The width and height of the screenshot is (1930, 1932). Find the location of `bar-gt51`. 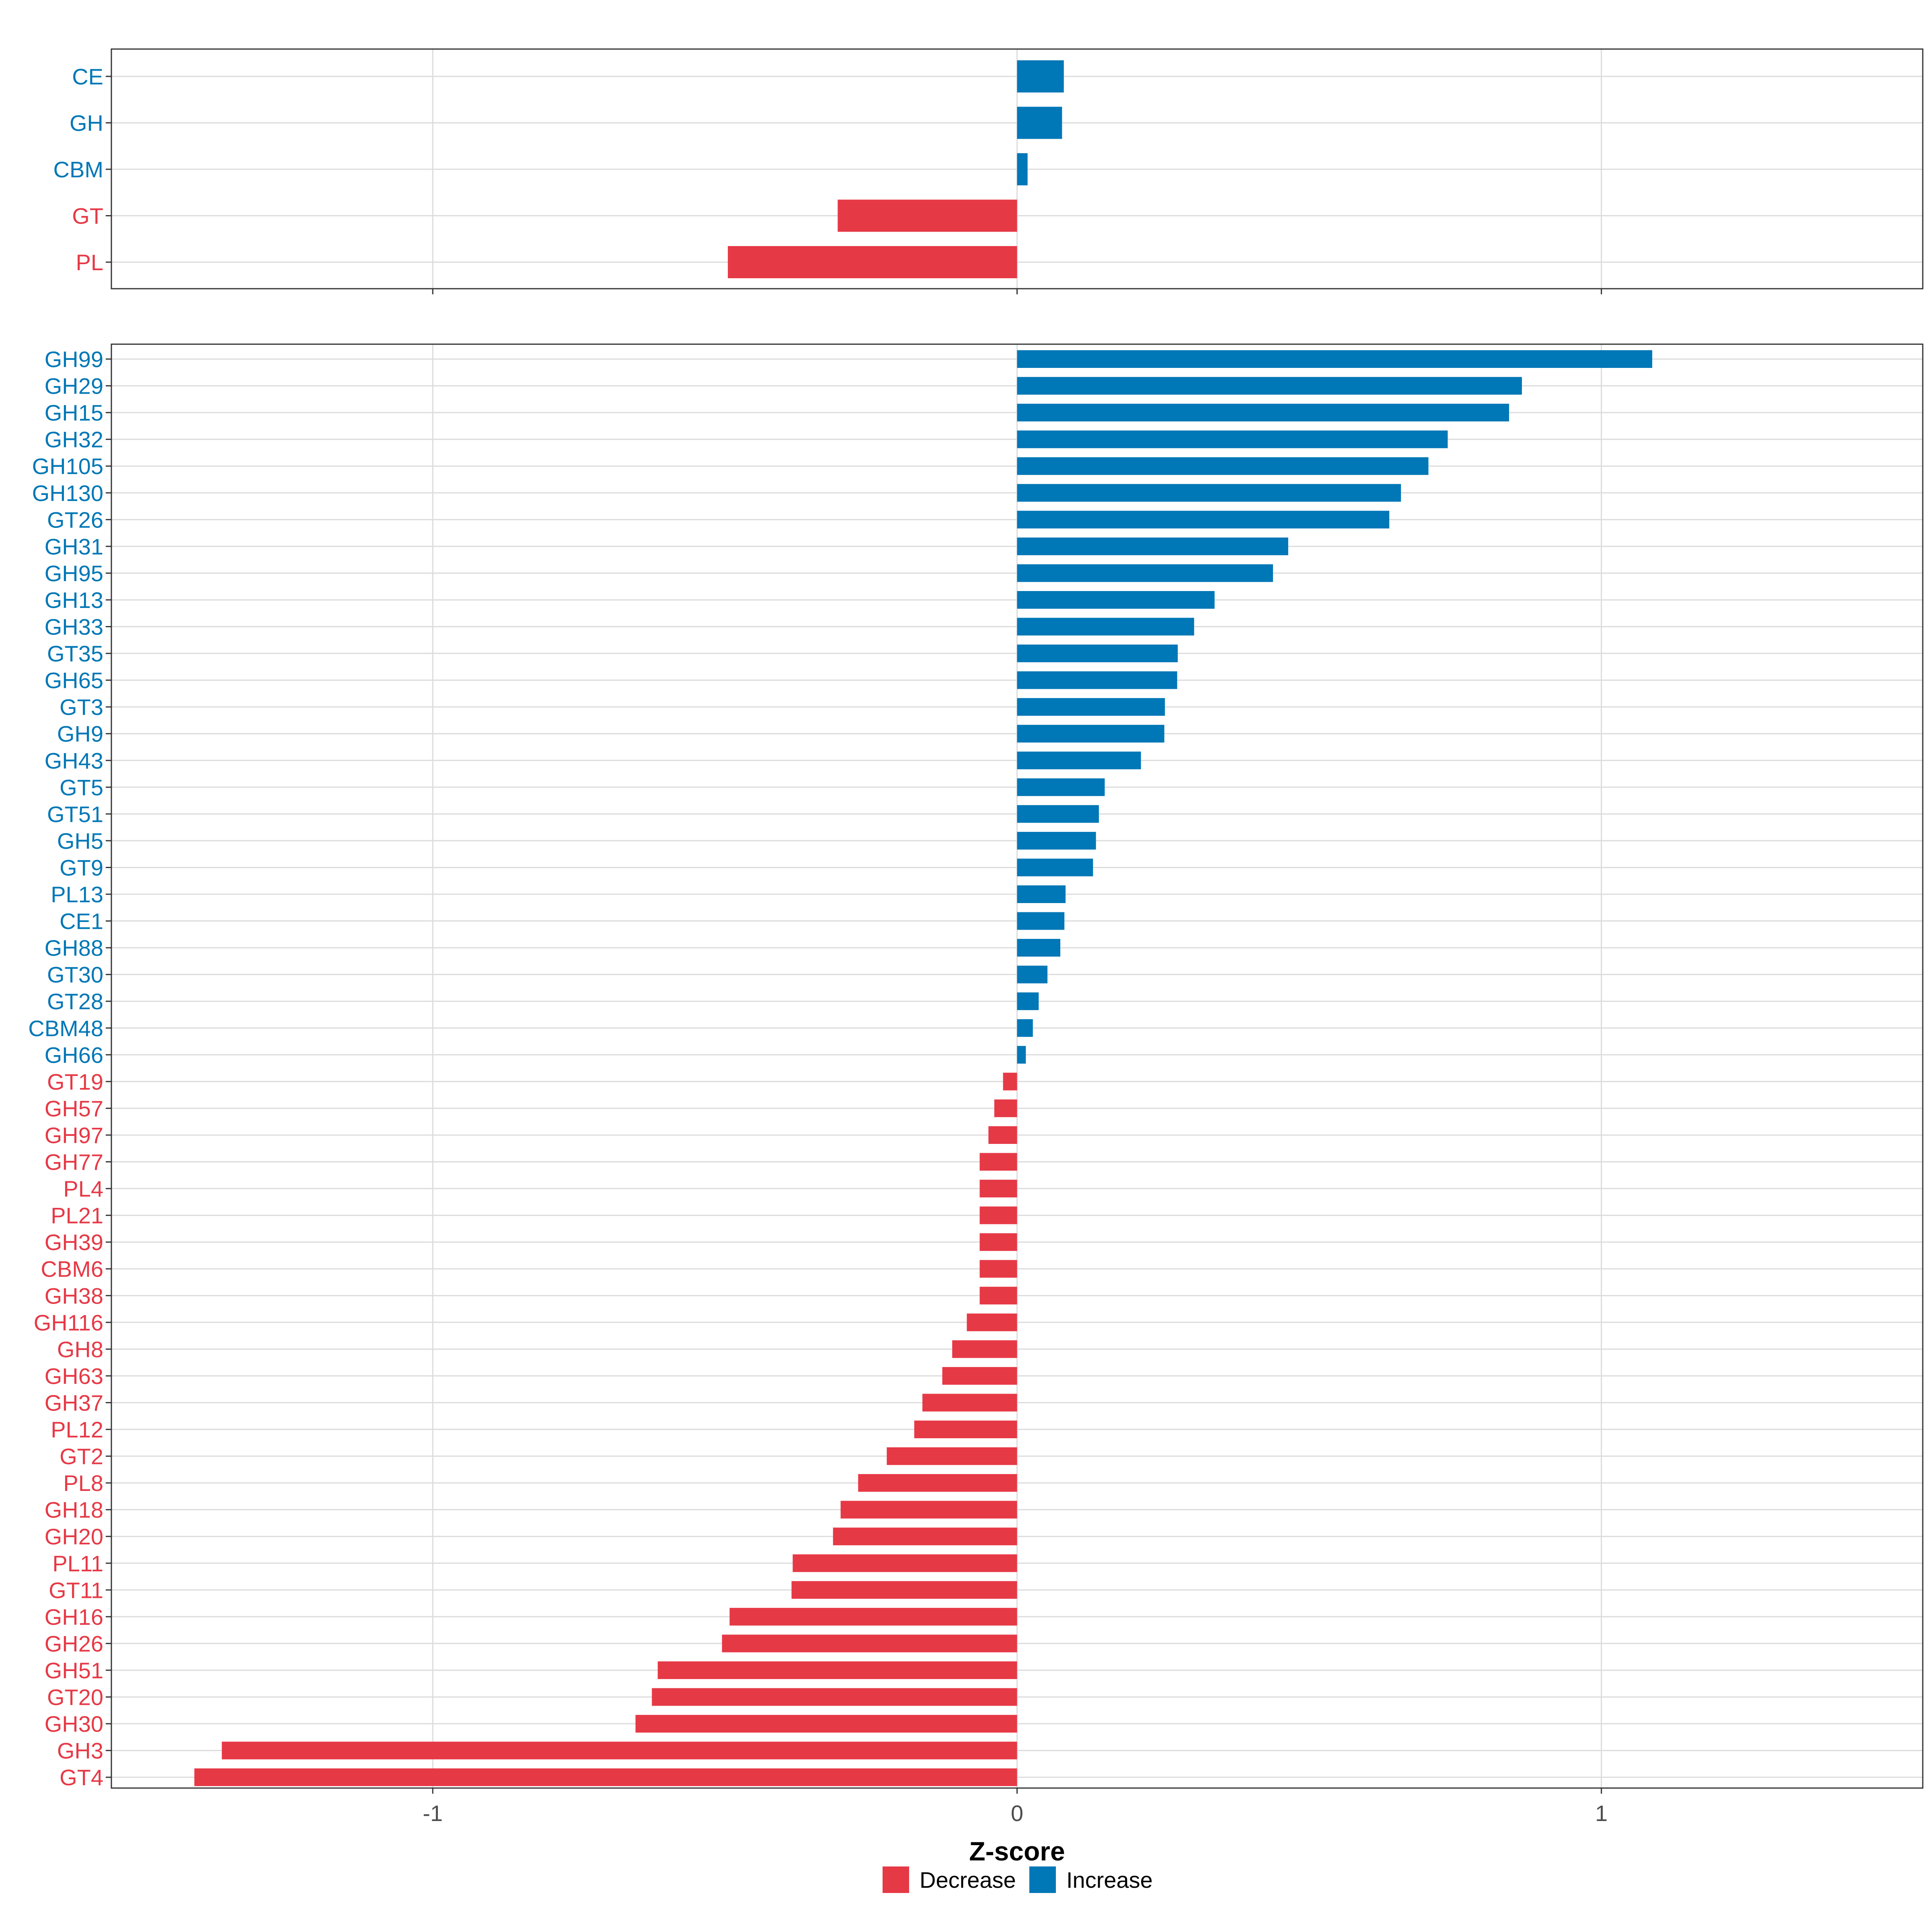

bar-gt51 is located at coordinates (1058, 814).